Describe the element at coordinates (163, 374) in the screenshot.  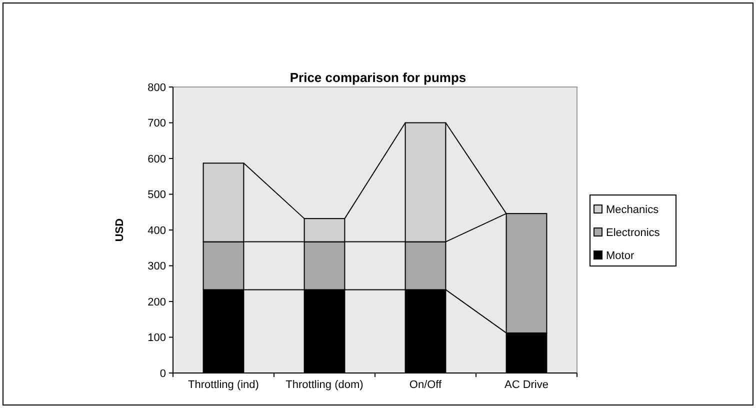
I see `y-tick-label: 0` at that location.